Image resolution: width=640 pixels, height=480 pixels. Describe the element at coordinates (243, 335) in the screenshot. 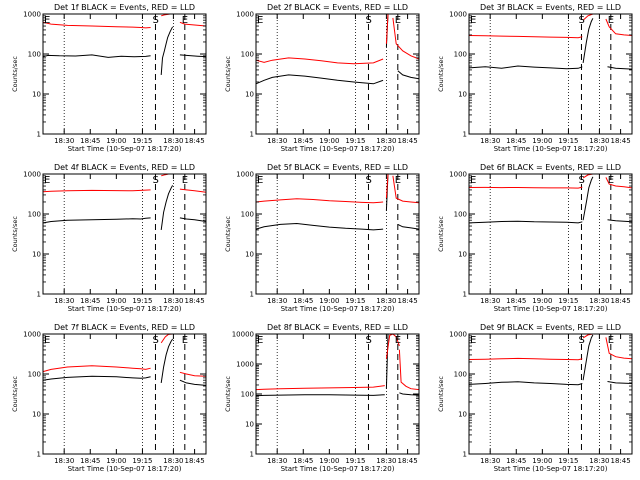

I see `y-tick-label: 10000` at that location.